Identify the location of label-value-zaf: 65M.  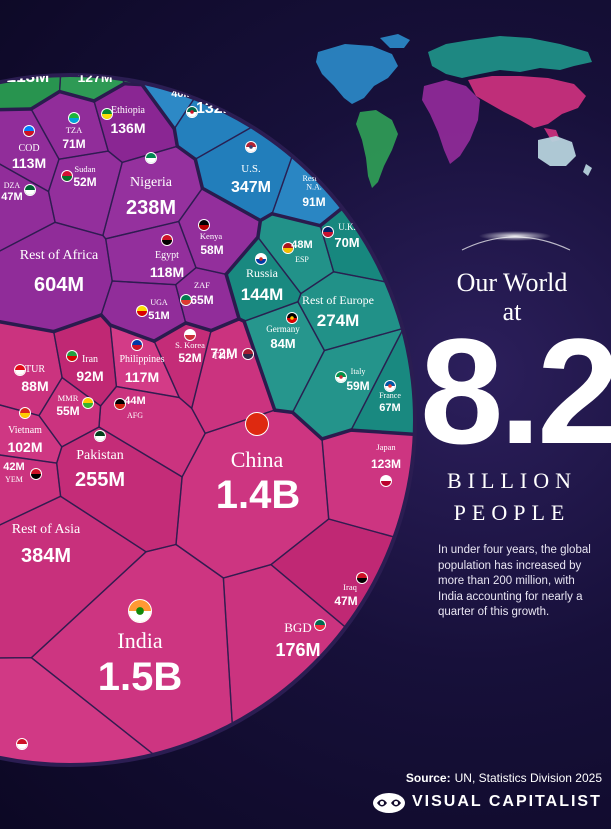
(201, 300).